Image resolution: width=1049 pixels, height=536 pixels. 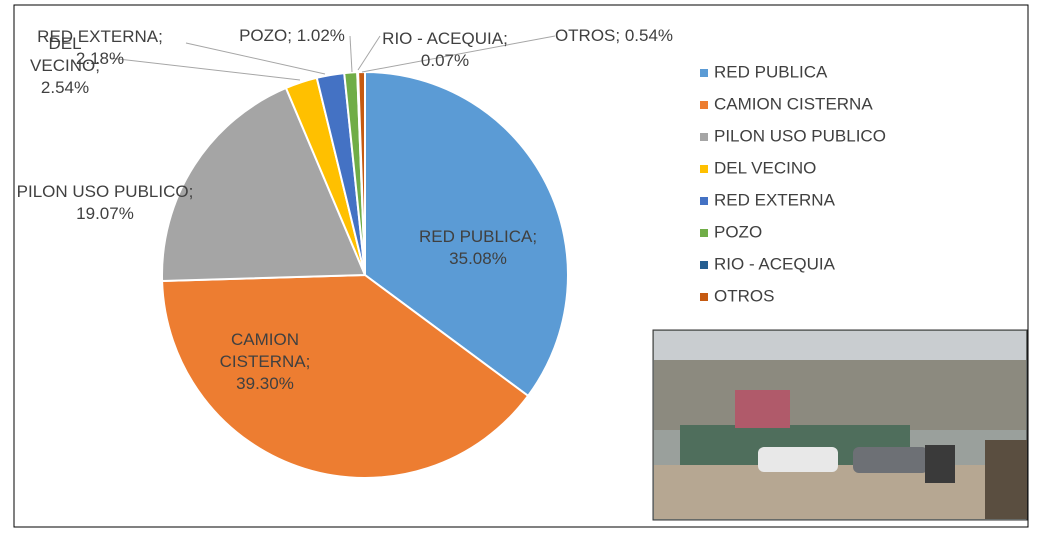 What do you see at coordinates (445, 49) in the screenshot?
I see `data-label: RIO - ACEQUIA; 0.07%` at bounding box center [445, 49].